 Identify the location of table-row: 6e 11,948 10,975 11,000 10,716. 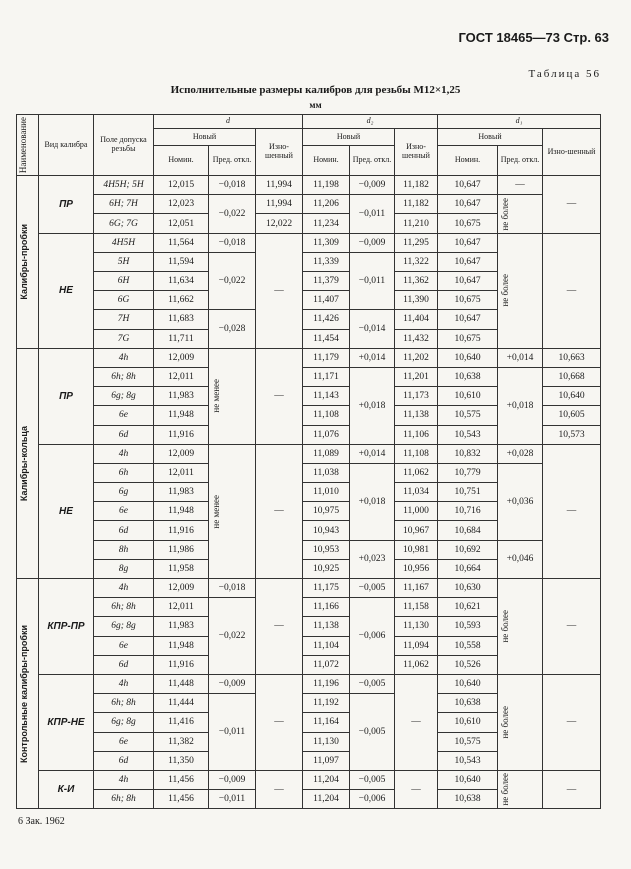
(309, 511).